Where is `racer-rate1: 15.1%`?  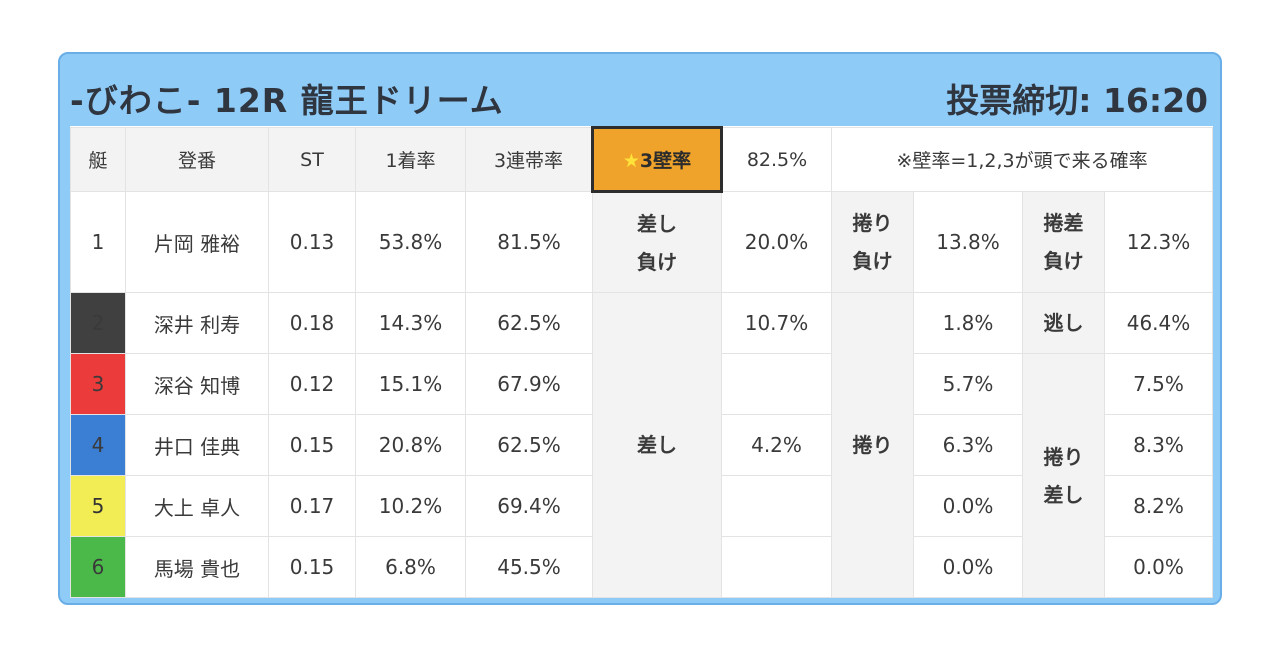
racer-rate1: 15.1% is located at coordinates (410, 384).